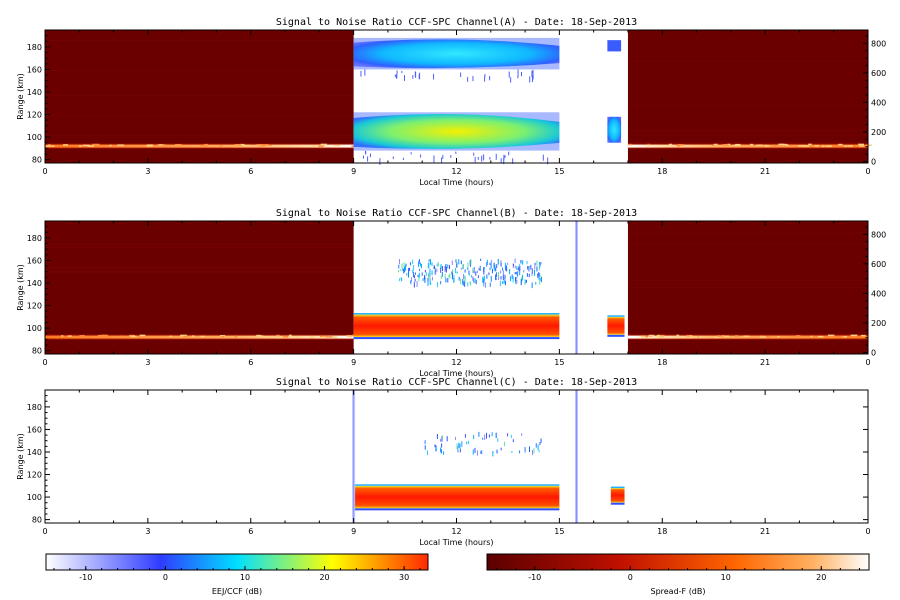 The height and width of the screenshot is (600, 900). I want to click on eej-edge, so click(456, 314).